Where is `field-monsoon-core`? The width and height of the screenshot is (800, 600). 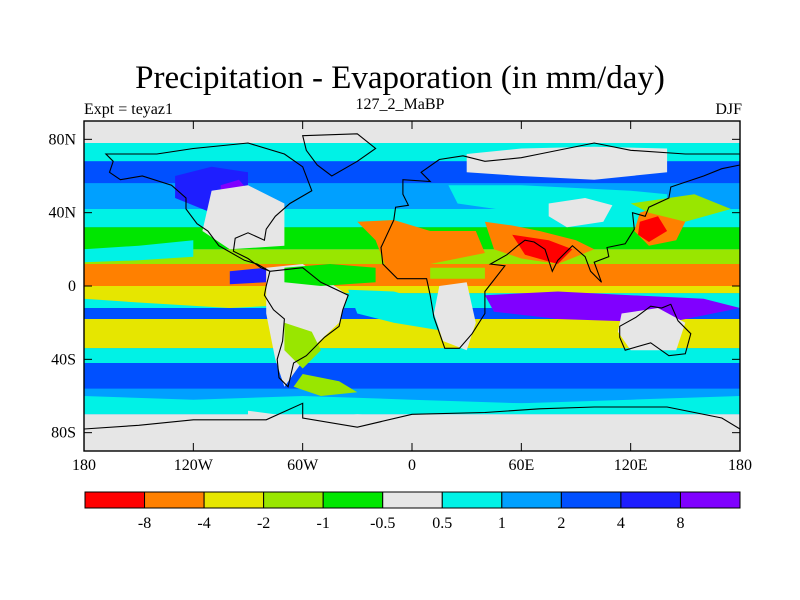 field-monsoon-core is located at coordinates (542, 249).